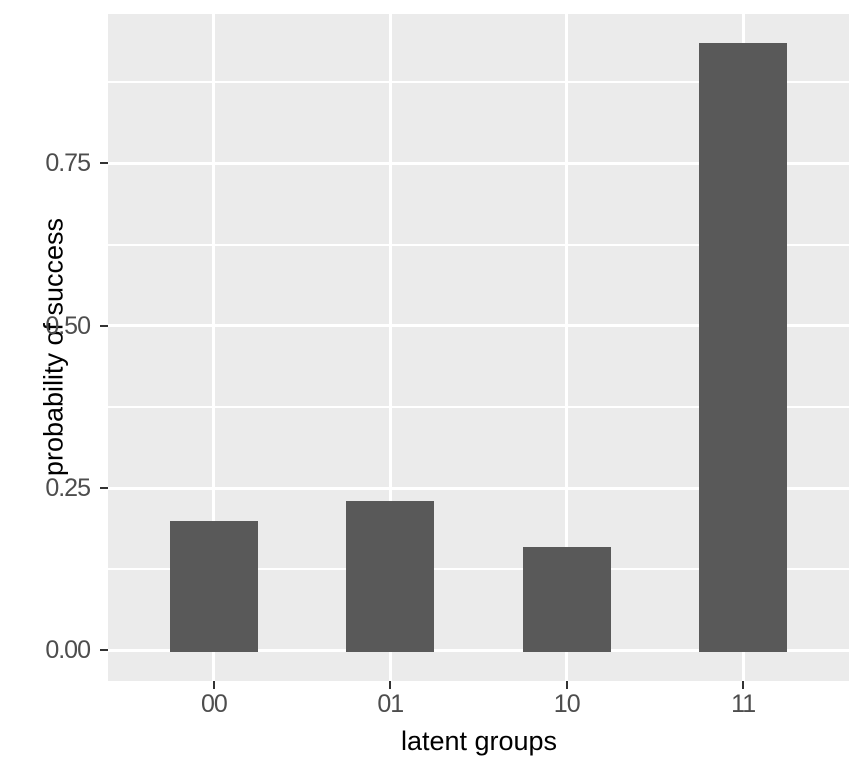 The width and height of the screenshot is (864, 768). I want to click on x-tick-label: 00, so click(214, 704).